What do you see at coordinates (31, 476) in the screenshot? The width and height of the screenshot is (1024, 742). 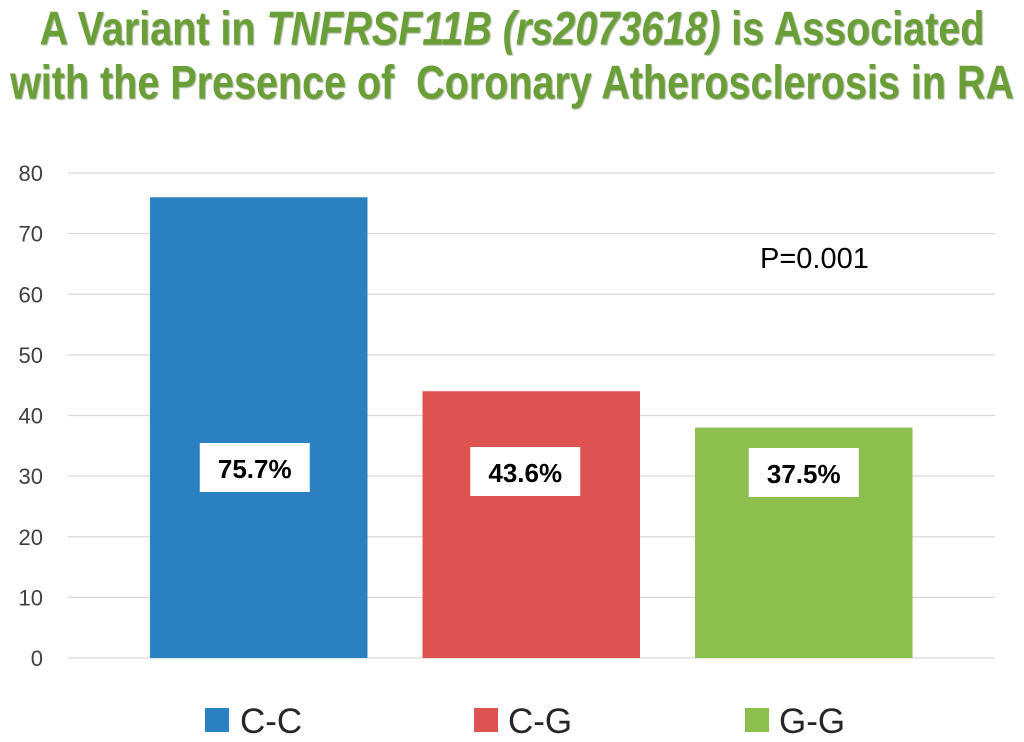 I see `y-tick-label-30: 30` at bounding box center [31, 476].